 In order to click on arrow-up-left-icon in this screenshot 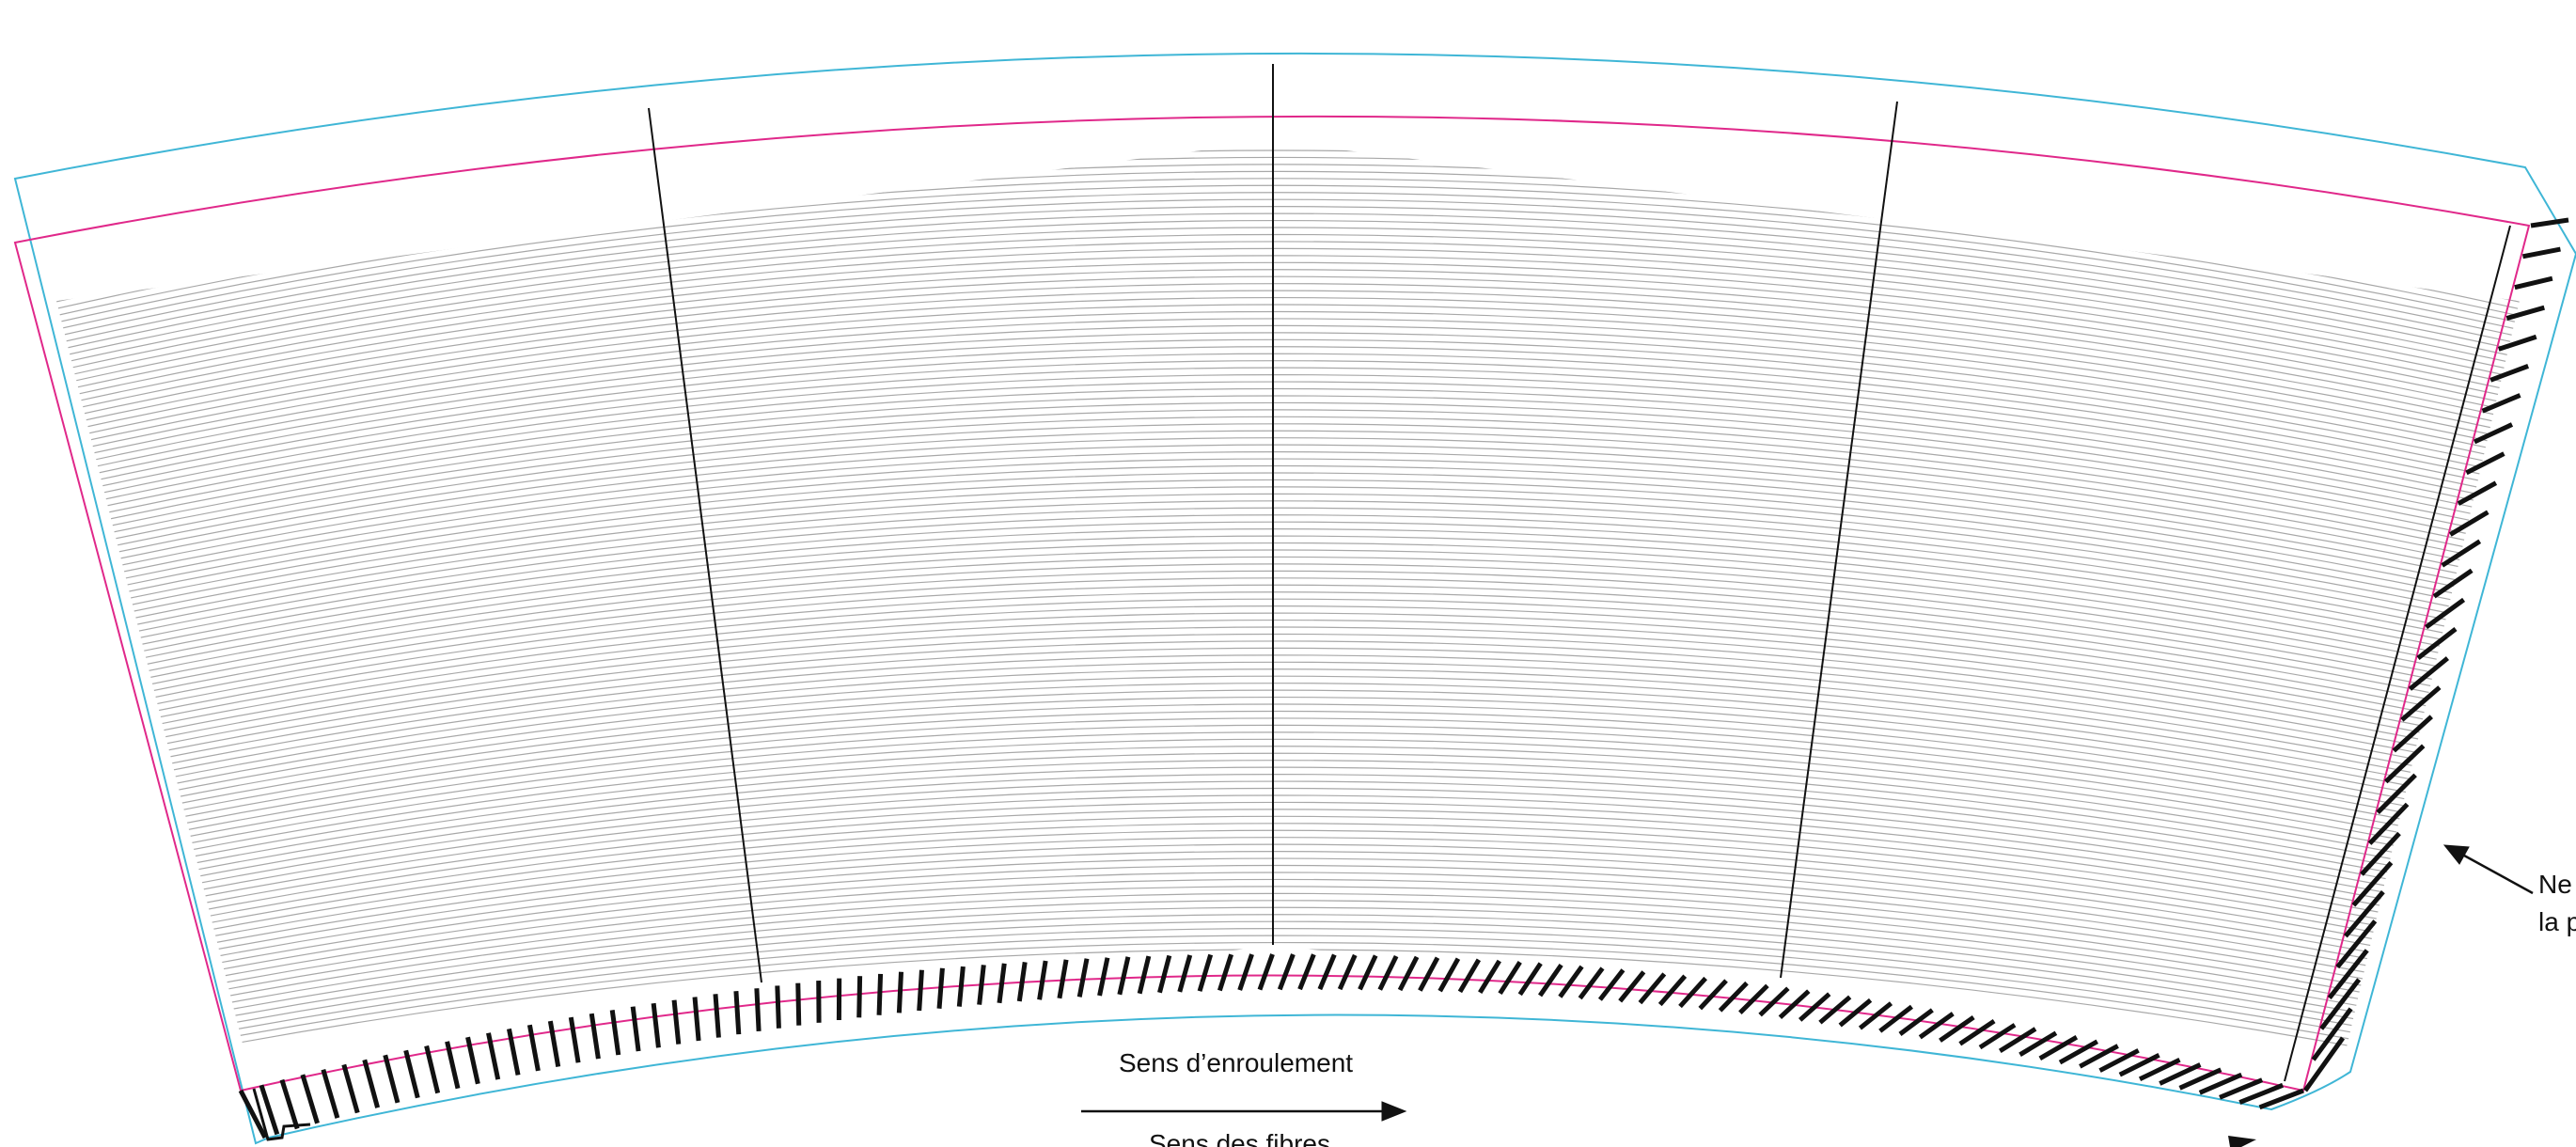, I will do `click(2488, 869)`.